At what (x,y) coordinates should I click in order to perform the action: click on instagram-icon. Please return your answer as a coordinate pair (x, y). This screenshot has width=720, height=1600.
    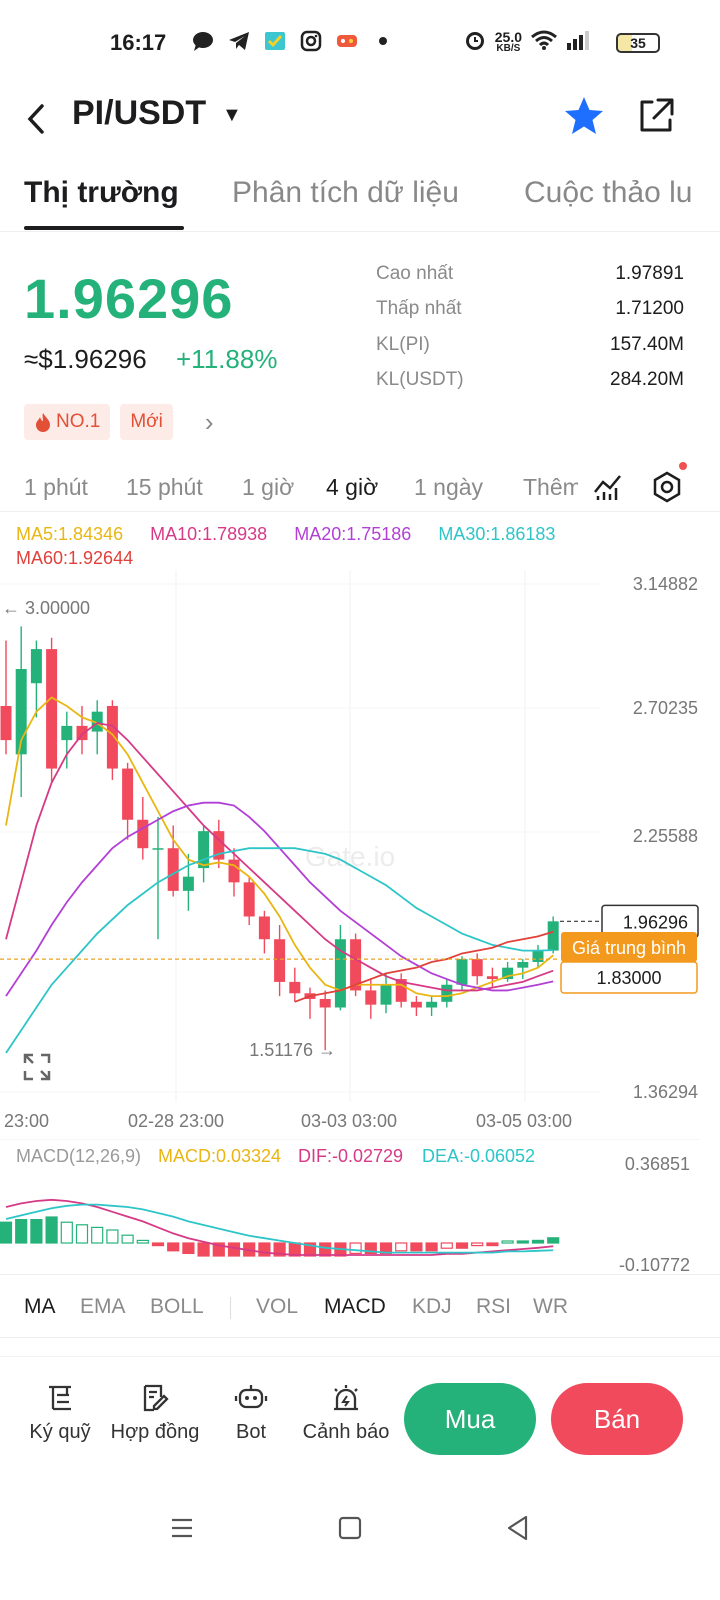
    Looking at the image, I should click on (311, 41).